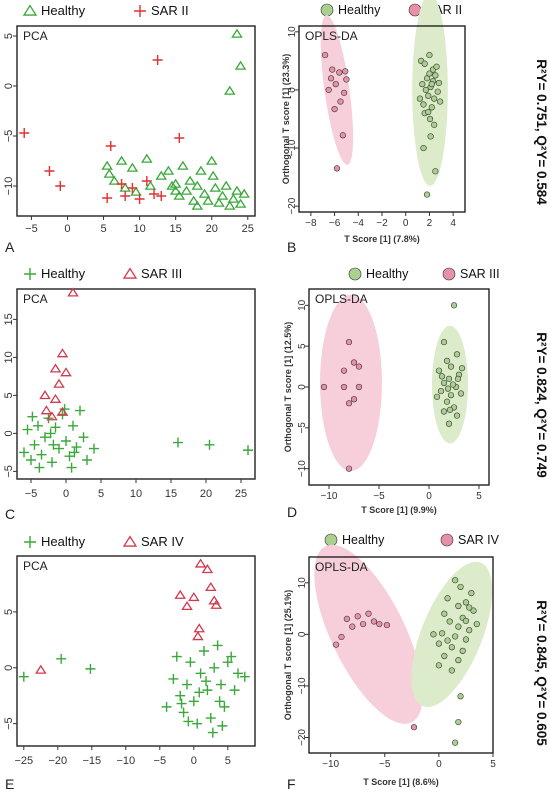  What do you see at coordinates (152, 273) in the screenshot?
I see `legend-item-sar-iii: SAR III` at bounding box center [152, 273].